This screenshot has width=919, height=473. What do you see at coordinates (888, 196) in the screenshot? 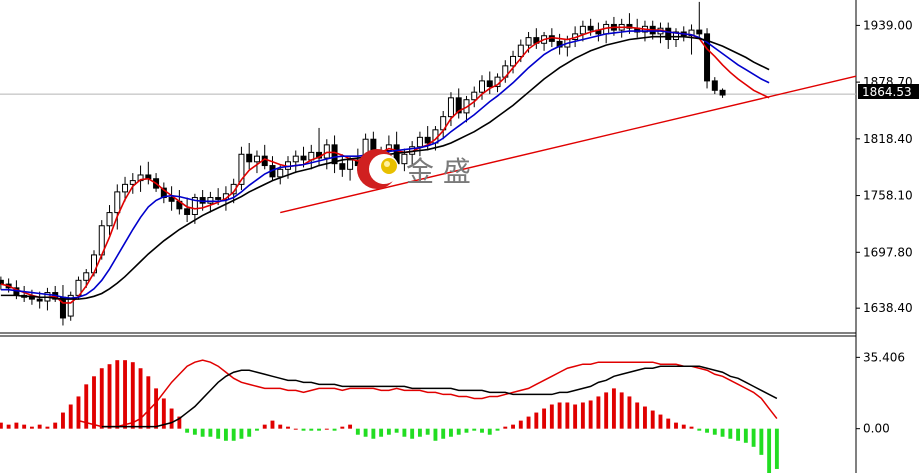
I see `price-axis-tick-label: 1758.10` at bounding box center [888, 196].